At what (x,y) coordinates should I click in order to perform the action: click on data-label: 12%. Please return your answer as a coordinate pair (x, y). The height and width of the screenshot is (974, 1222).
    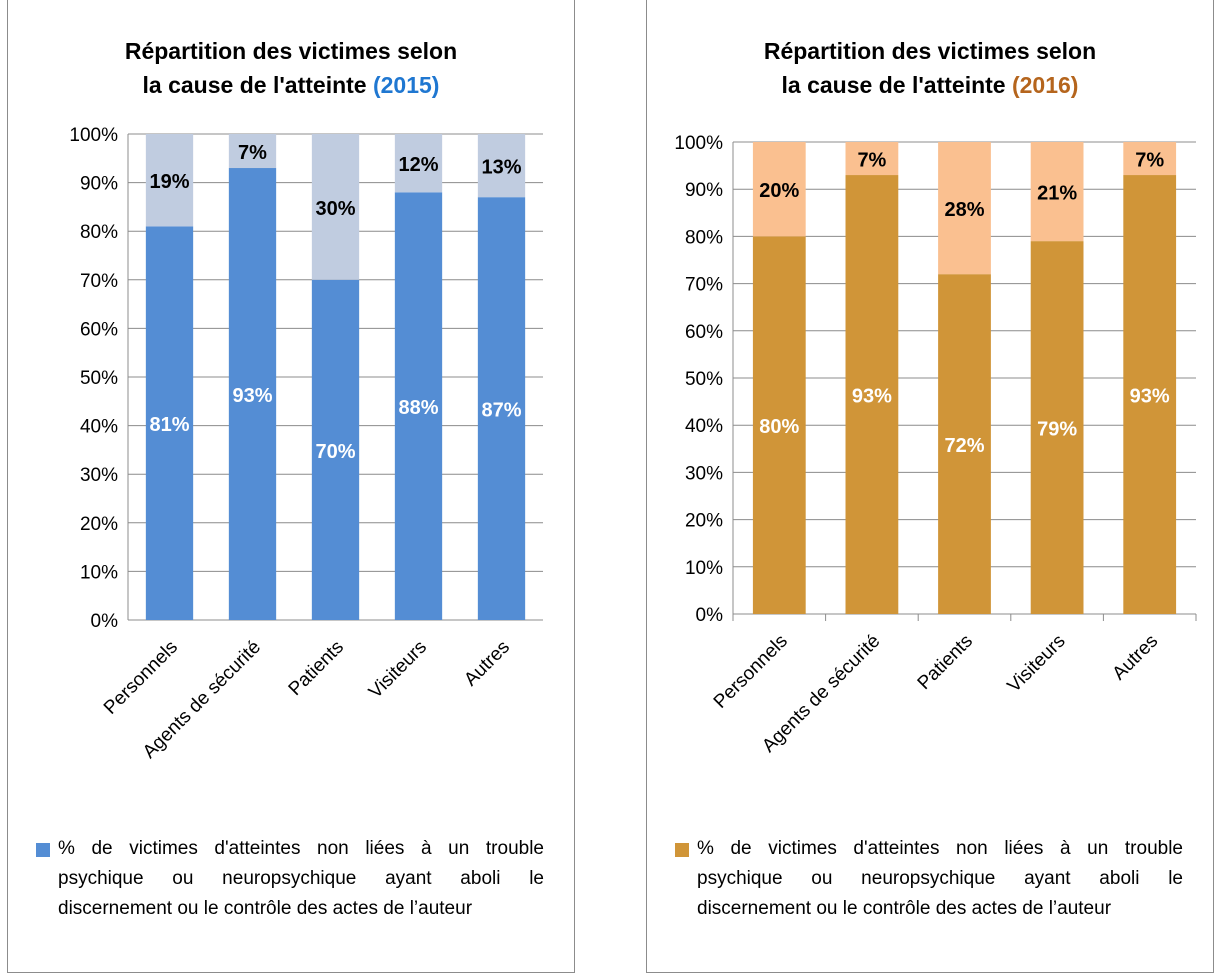
    Looking at the image, I should click on (418, 165).